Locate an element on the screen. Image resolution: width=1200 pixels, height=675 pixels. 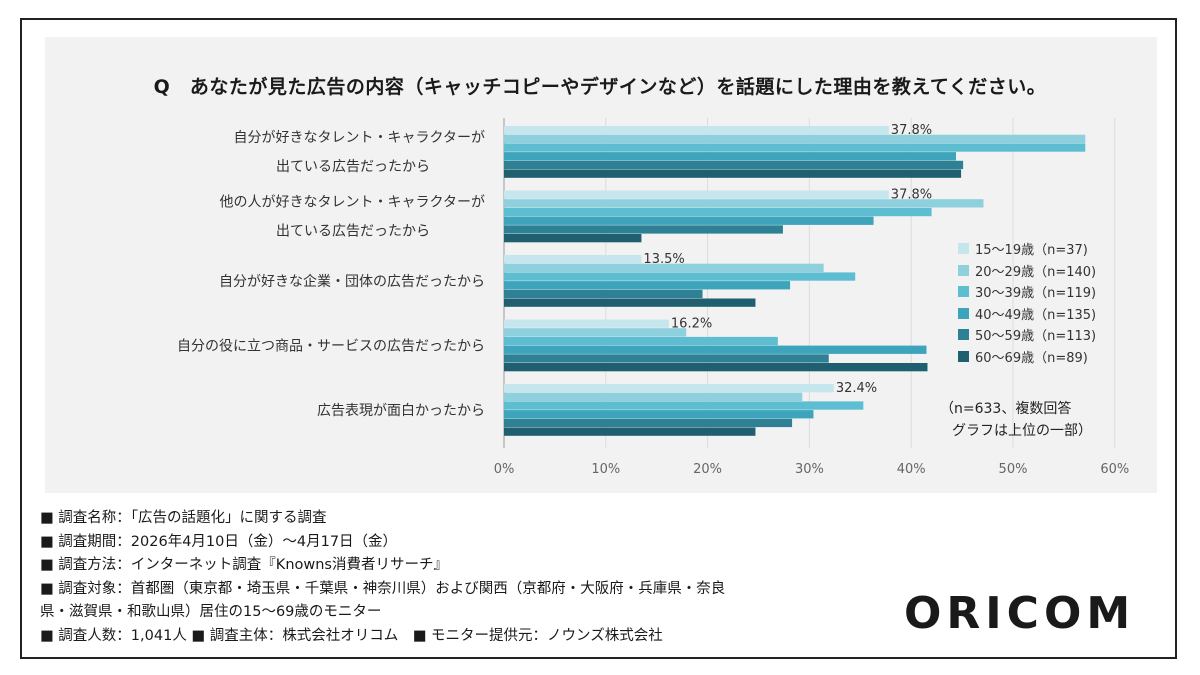
oricom-logo: ORICOM is located at coordinates (1020, 613).